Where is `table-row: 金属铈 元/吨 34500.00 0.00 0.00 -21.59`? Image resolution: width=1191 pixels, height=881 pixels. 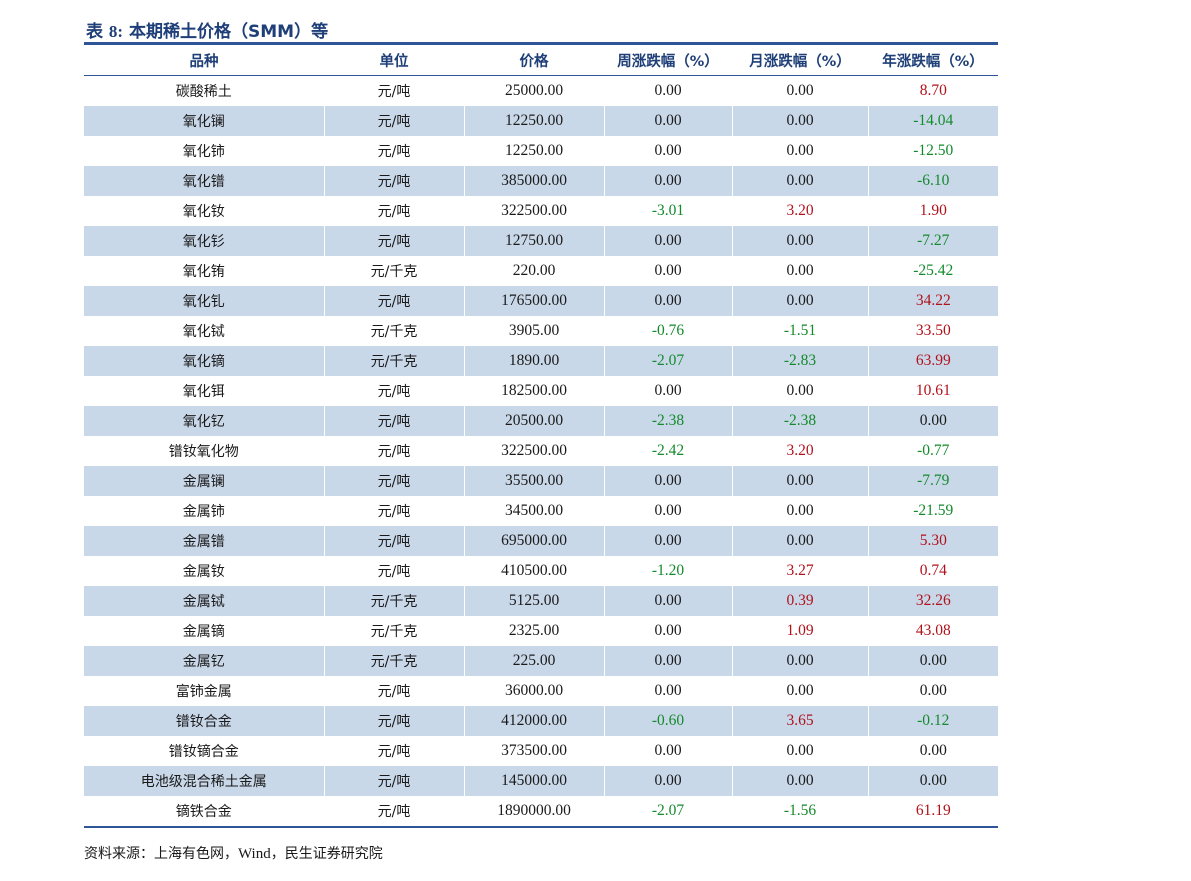
table-row: 金属铈 元/吨 34500.00 0.00 0.00 -21.59 is located at coordinates (541, 511).